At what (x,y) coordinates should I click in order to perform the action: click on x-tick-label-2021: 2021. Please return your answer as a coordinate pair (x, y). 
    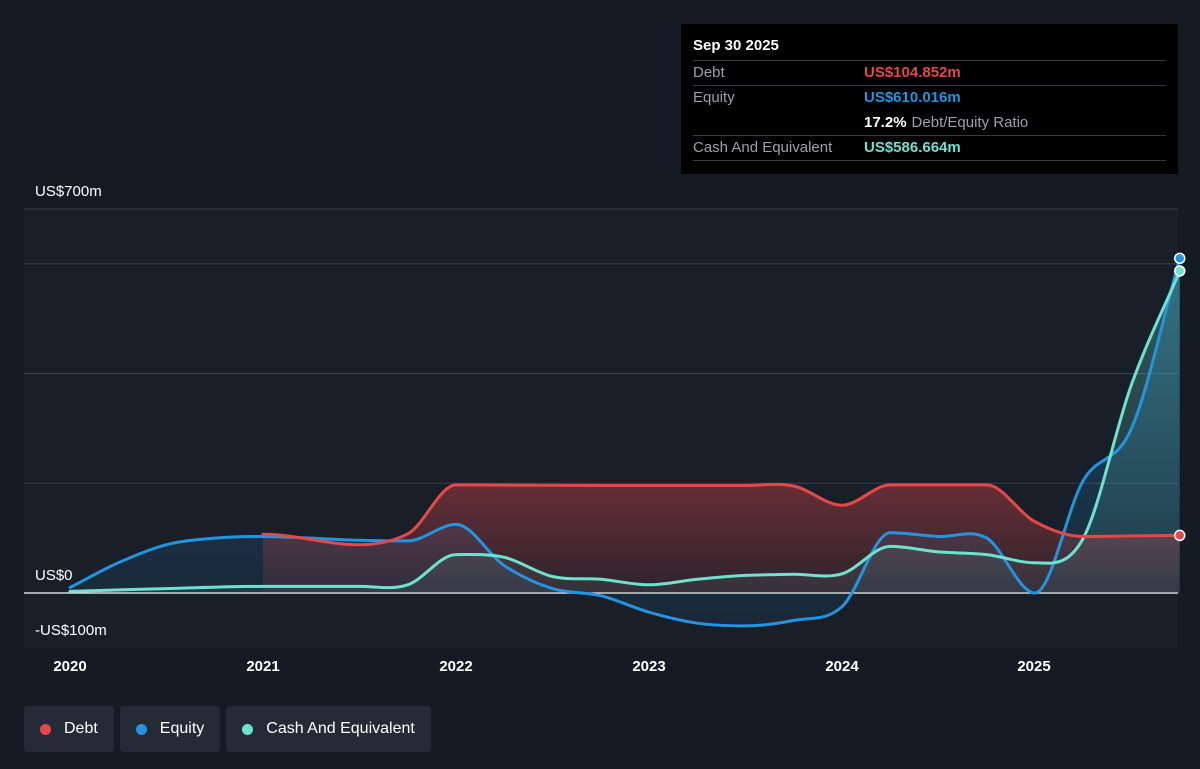
    Looking at the image, I should click on (263, 666).